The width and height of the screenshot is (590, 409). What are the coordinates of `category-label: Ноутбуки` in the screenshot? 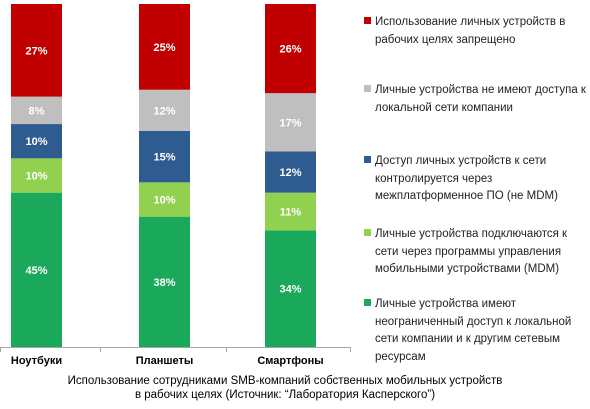 It's located at (36, 361).